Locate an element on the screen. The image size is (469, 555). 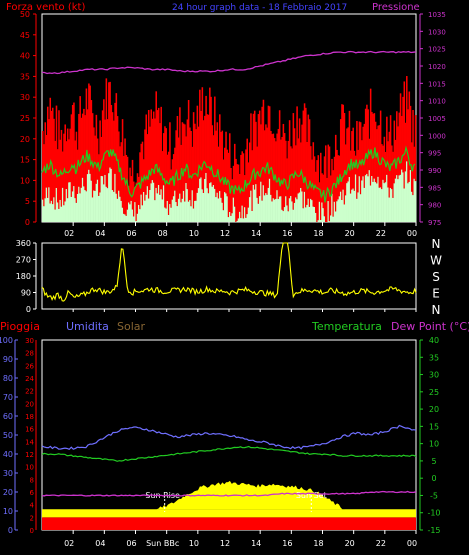
wind-x-tick-label: 20 is located at coordinates (350, 233).